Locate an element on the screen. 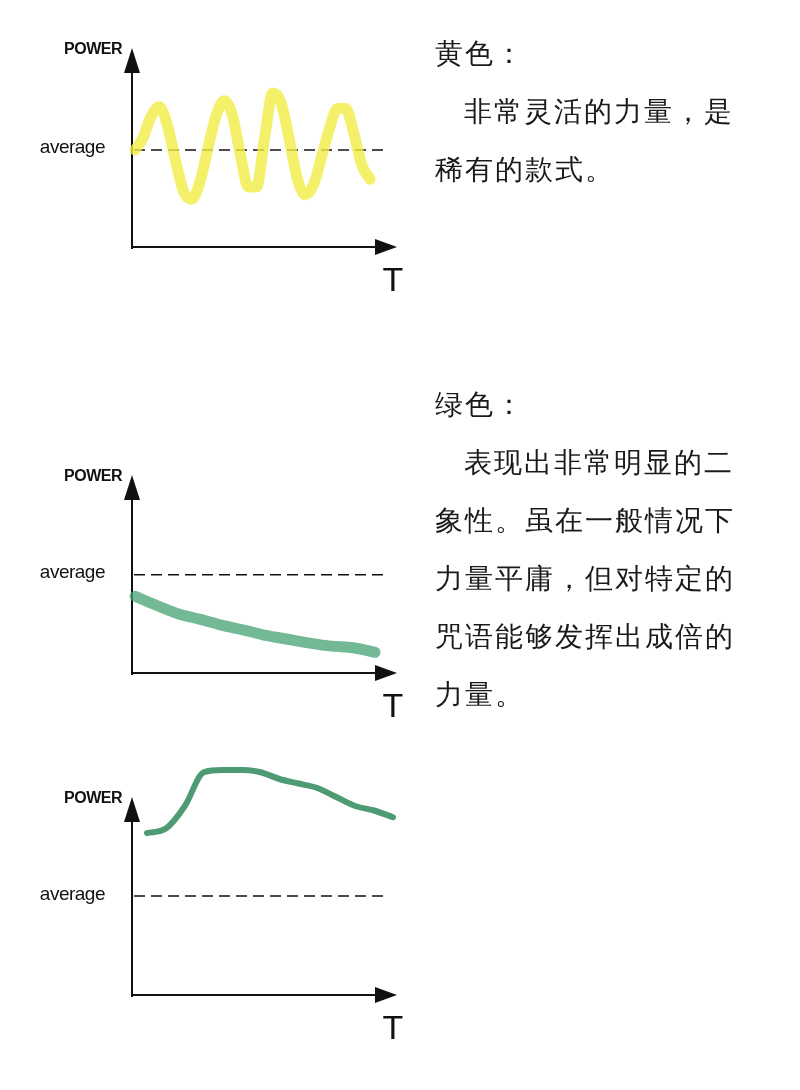  text: 表现出非常明显的二象性。虽在一般情况下力量平庸，但对特定的咒语能够发挥出成倍的力量。 is located at coordinates (585, 579).